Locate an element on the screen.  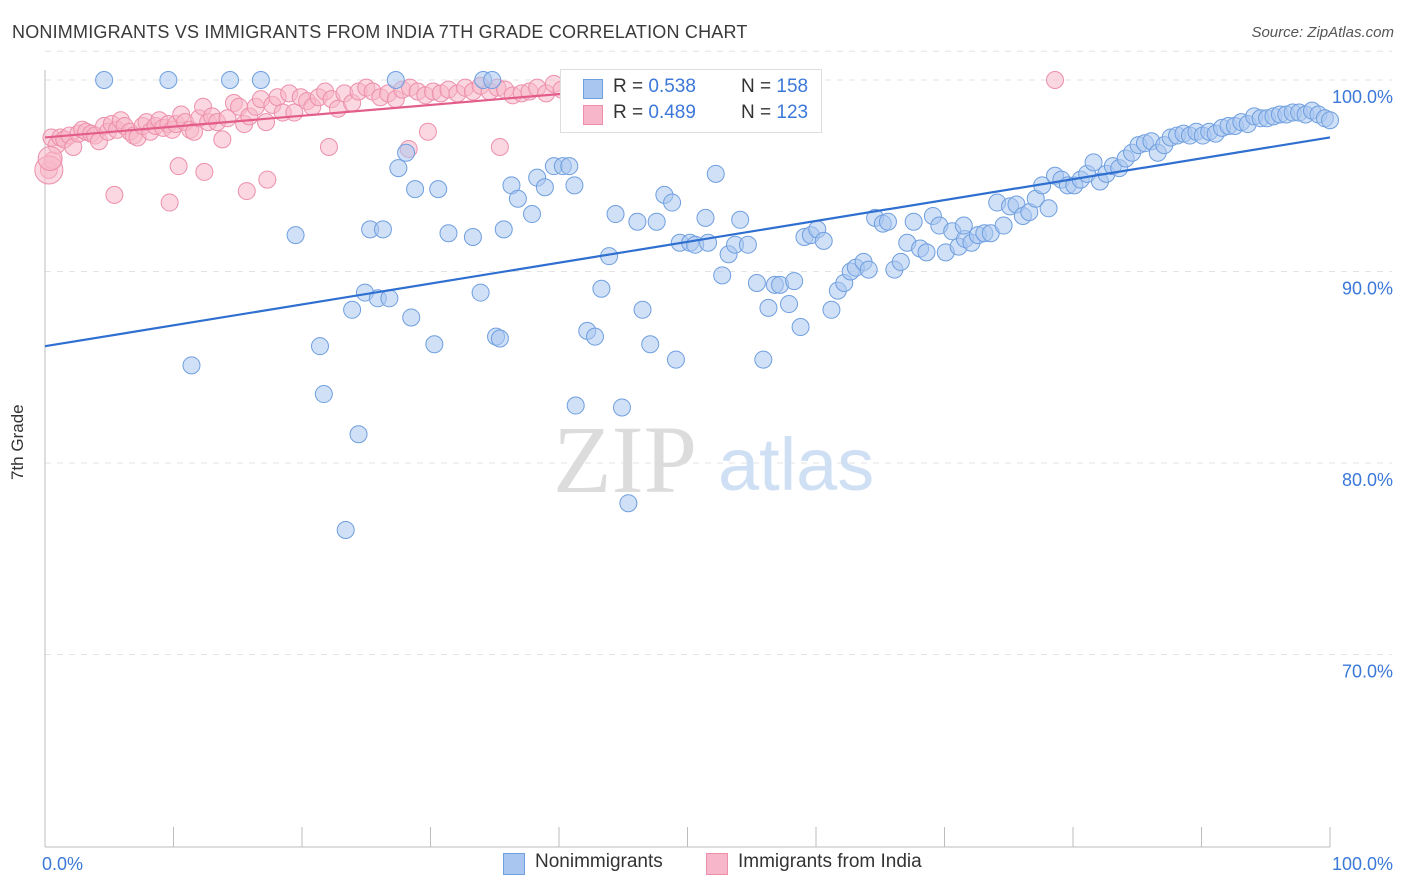
y-tick-label: 90.0% is located at coordinates (1367, 289).